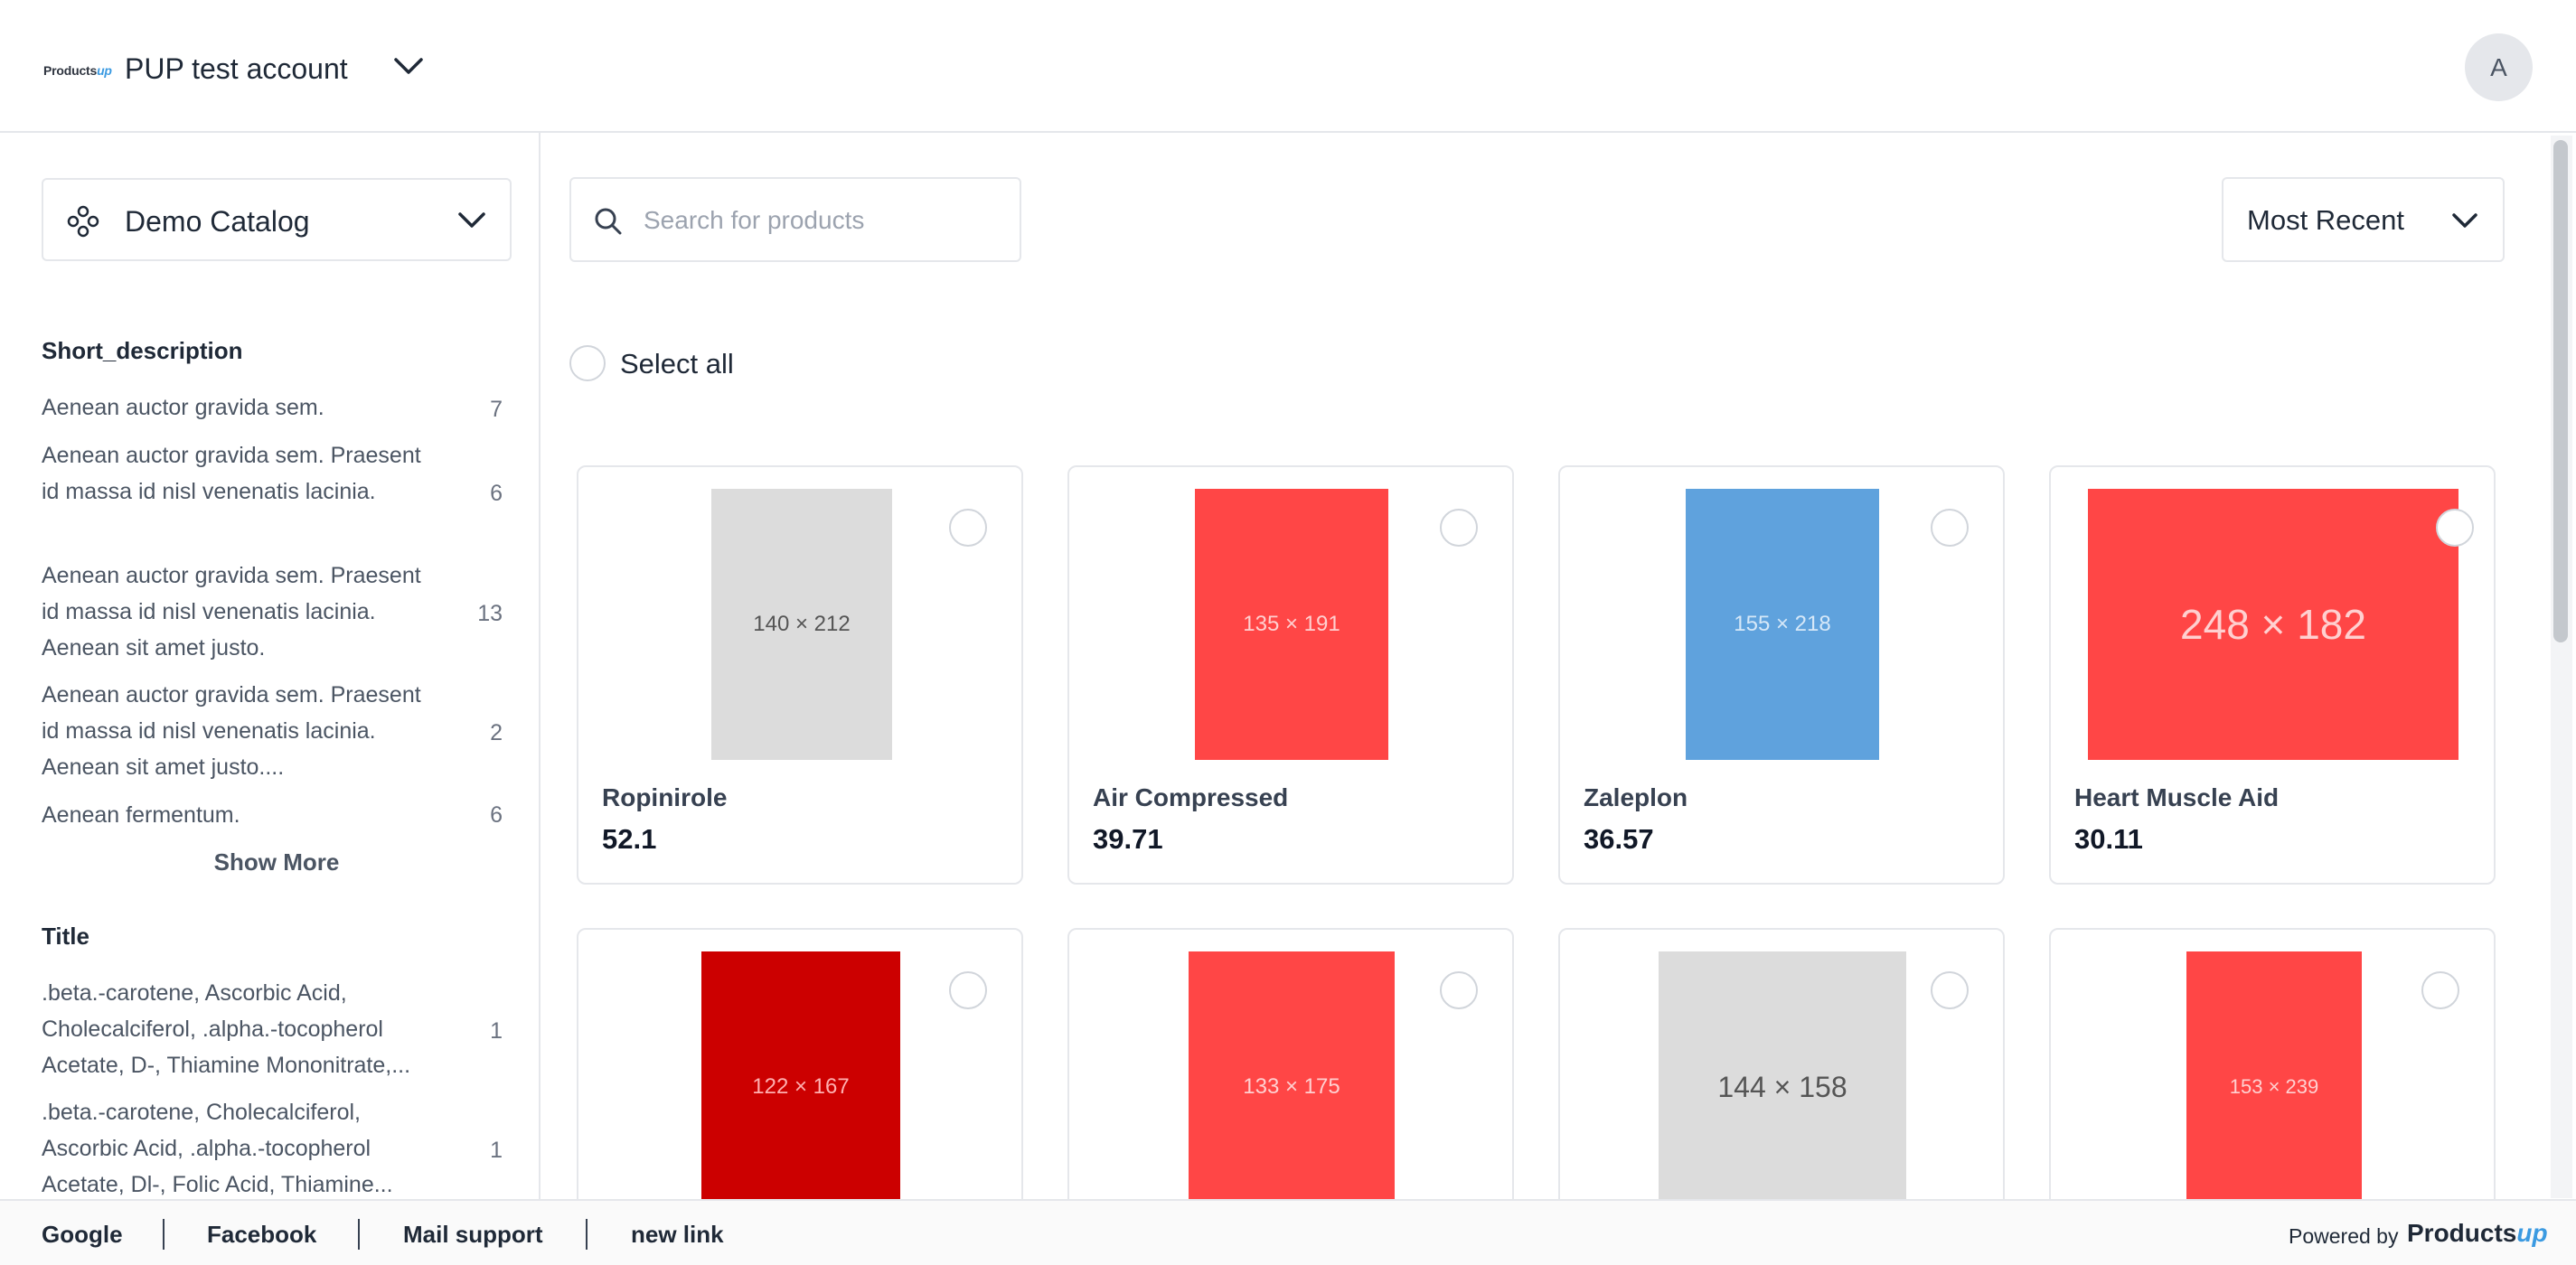 The image size is (2576, 1265). I want to click on product-image: 133 × 175, so click(1292, 1083).